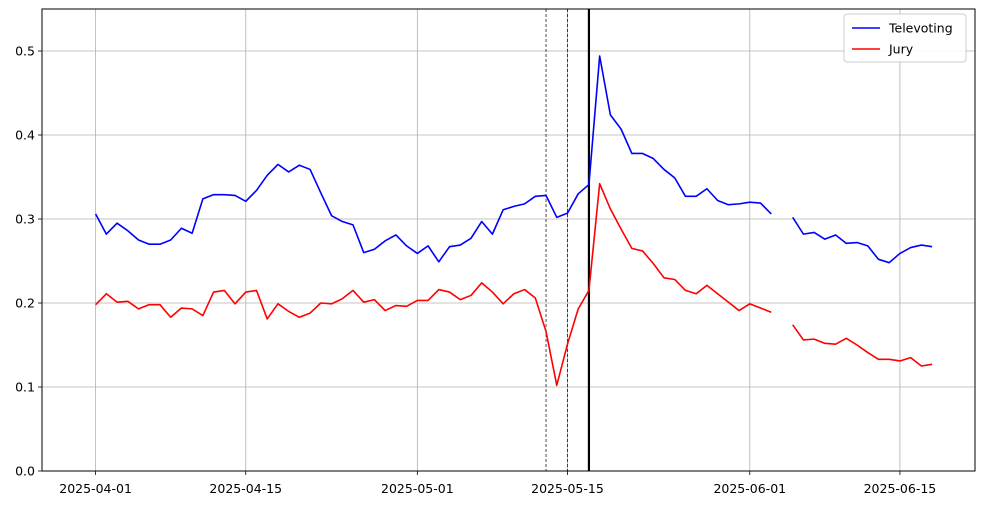 The height and width of the screenshot is (509, 981). I want to click on y-tick-label: 0.2, so click(25, 303).